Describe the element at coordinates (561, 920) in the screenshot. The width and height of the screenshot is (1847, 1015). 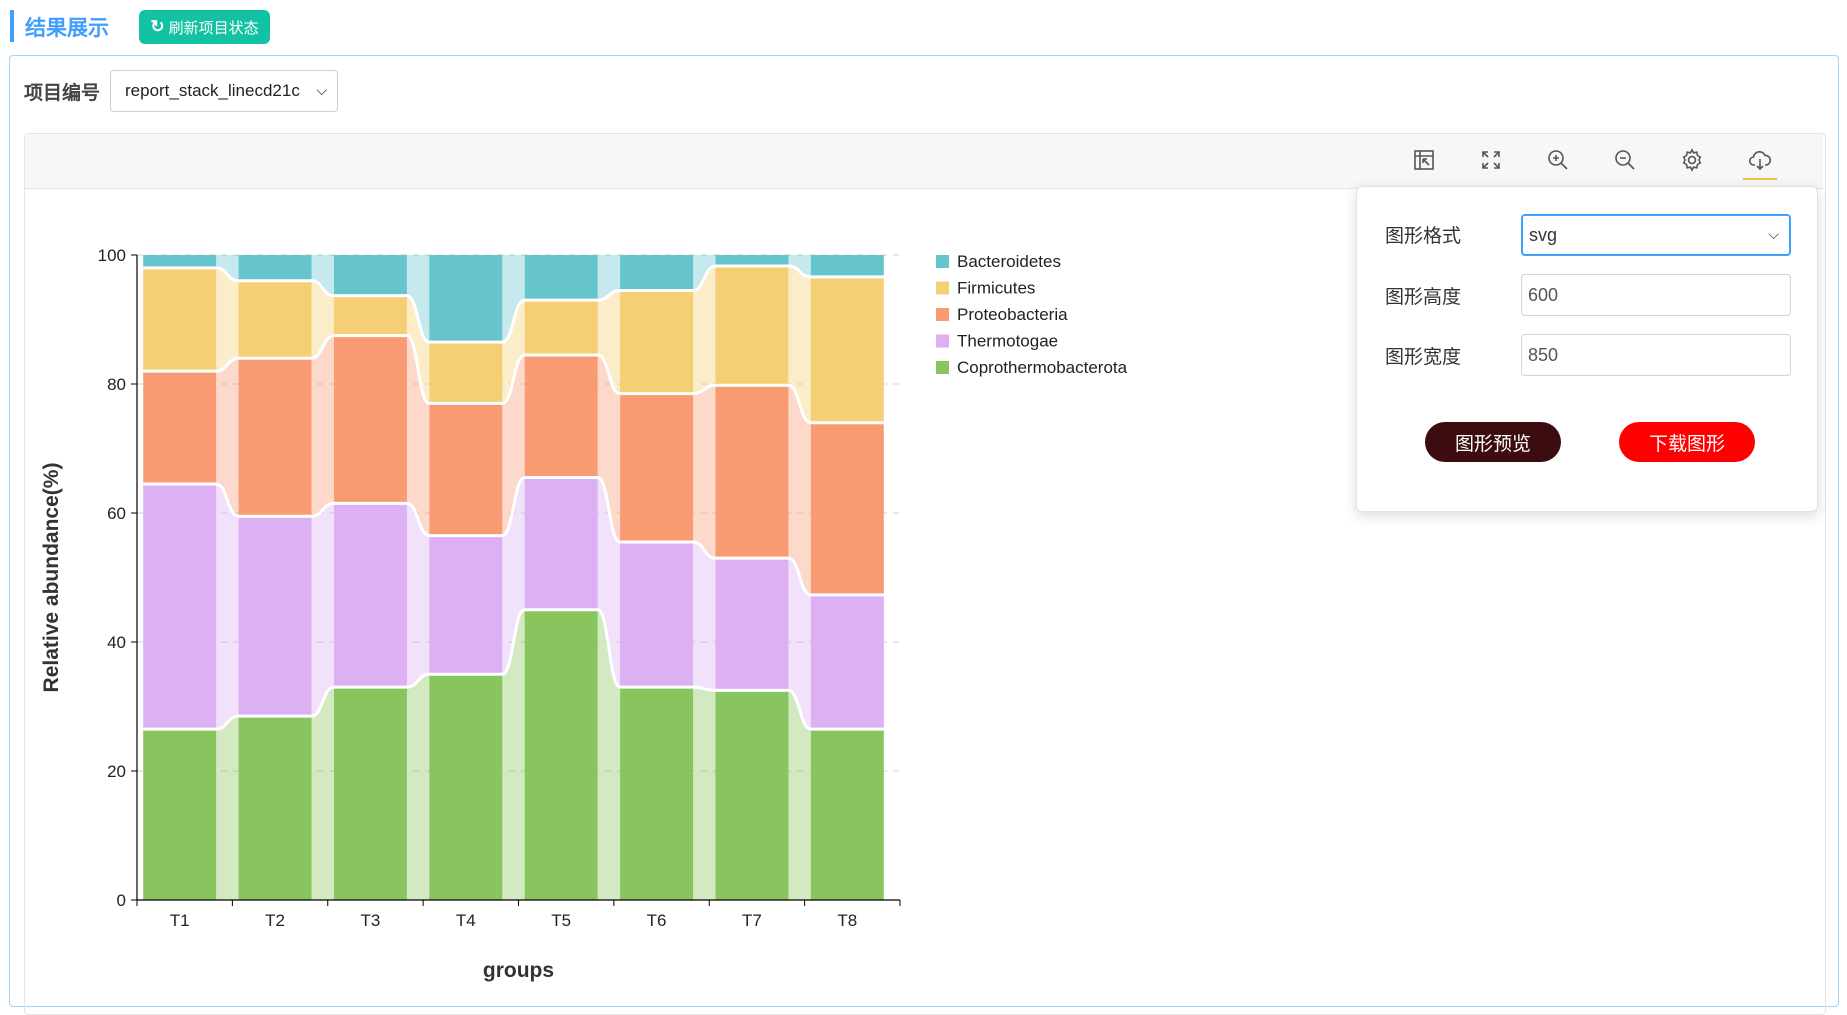
I see `x-tick-label: T5` at that location.